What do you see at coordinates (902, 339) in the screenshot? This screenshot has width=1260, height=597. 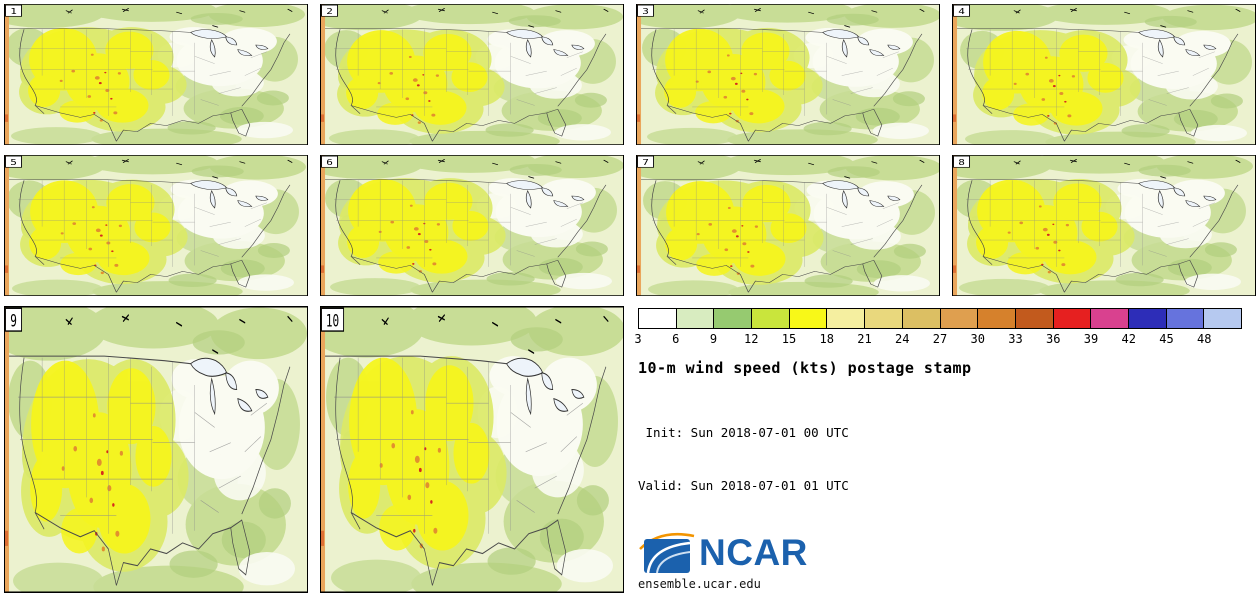 I see `colorbar-tick: 24` at bounding box center [902, 339].